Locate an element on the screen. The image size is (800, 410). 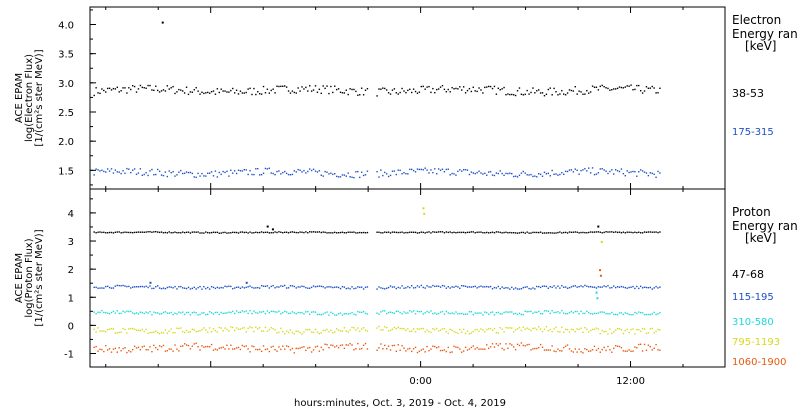
x-tick-label: 0:00 is located at coordinates (420, 381).